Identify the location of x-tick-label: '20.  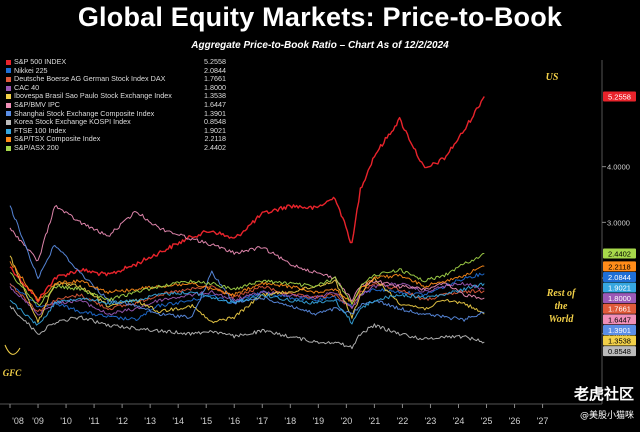
(346, 421).